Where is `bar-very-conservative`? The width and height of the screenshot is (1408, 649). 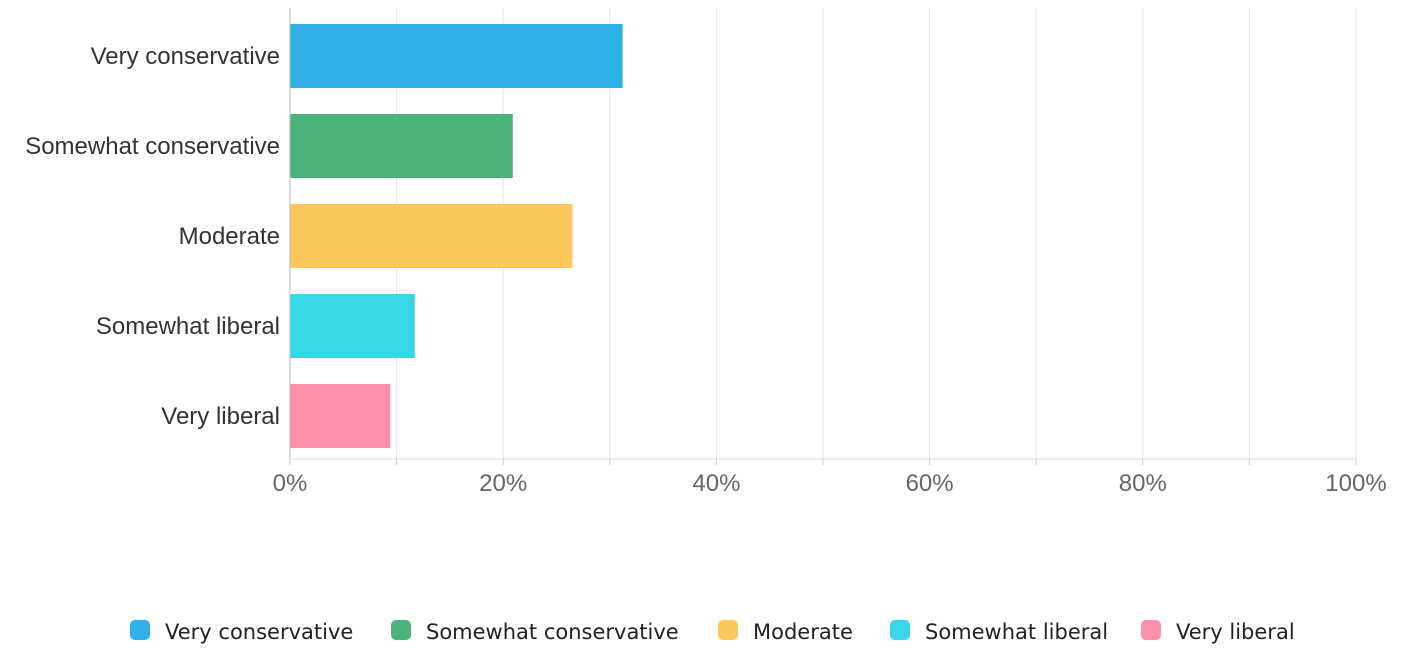
bar-very-conservative is located at coordinates (456, 56).